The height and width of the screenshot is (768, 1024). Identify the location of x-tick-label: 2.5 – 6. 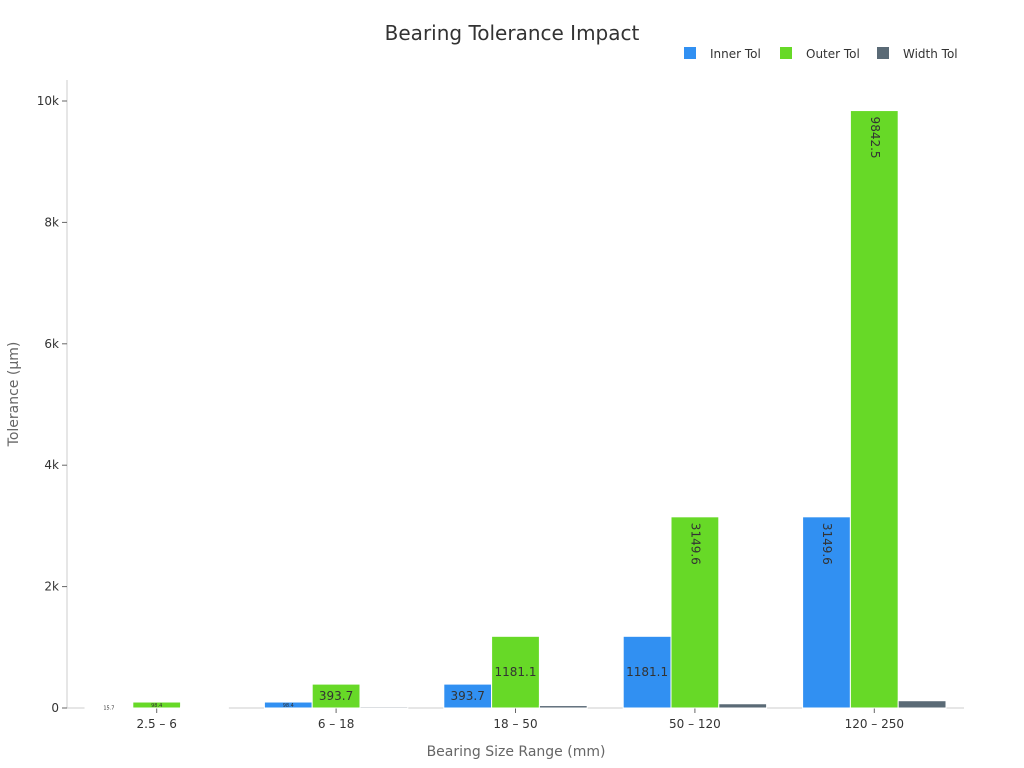
(157, 724).